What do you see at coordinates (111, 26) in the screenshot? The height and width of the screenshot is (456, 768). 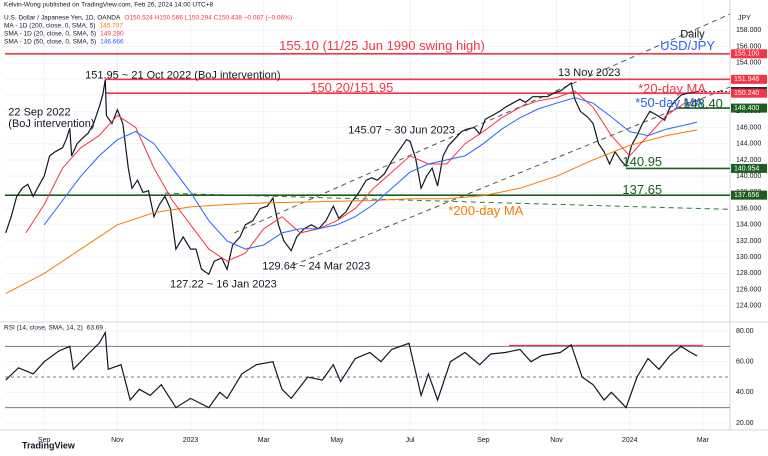 I see `legend-value: 145.707` at bounding box center [111, 26].